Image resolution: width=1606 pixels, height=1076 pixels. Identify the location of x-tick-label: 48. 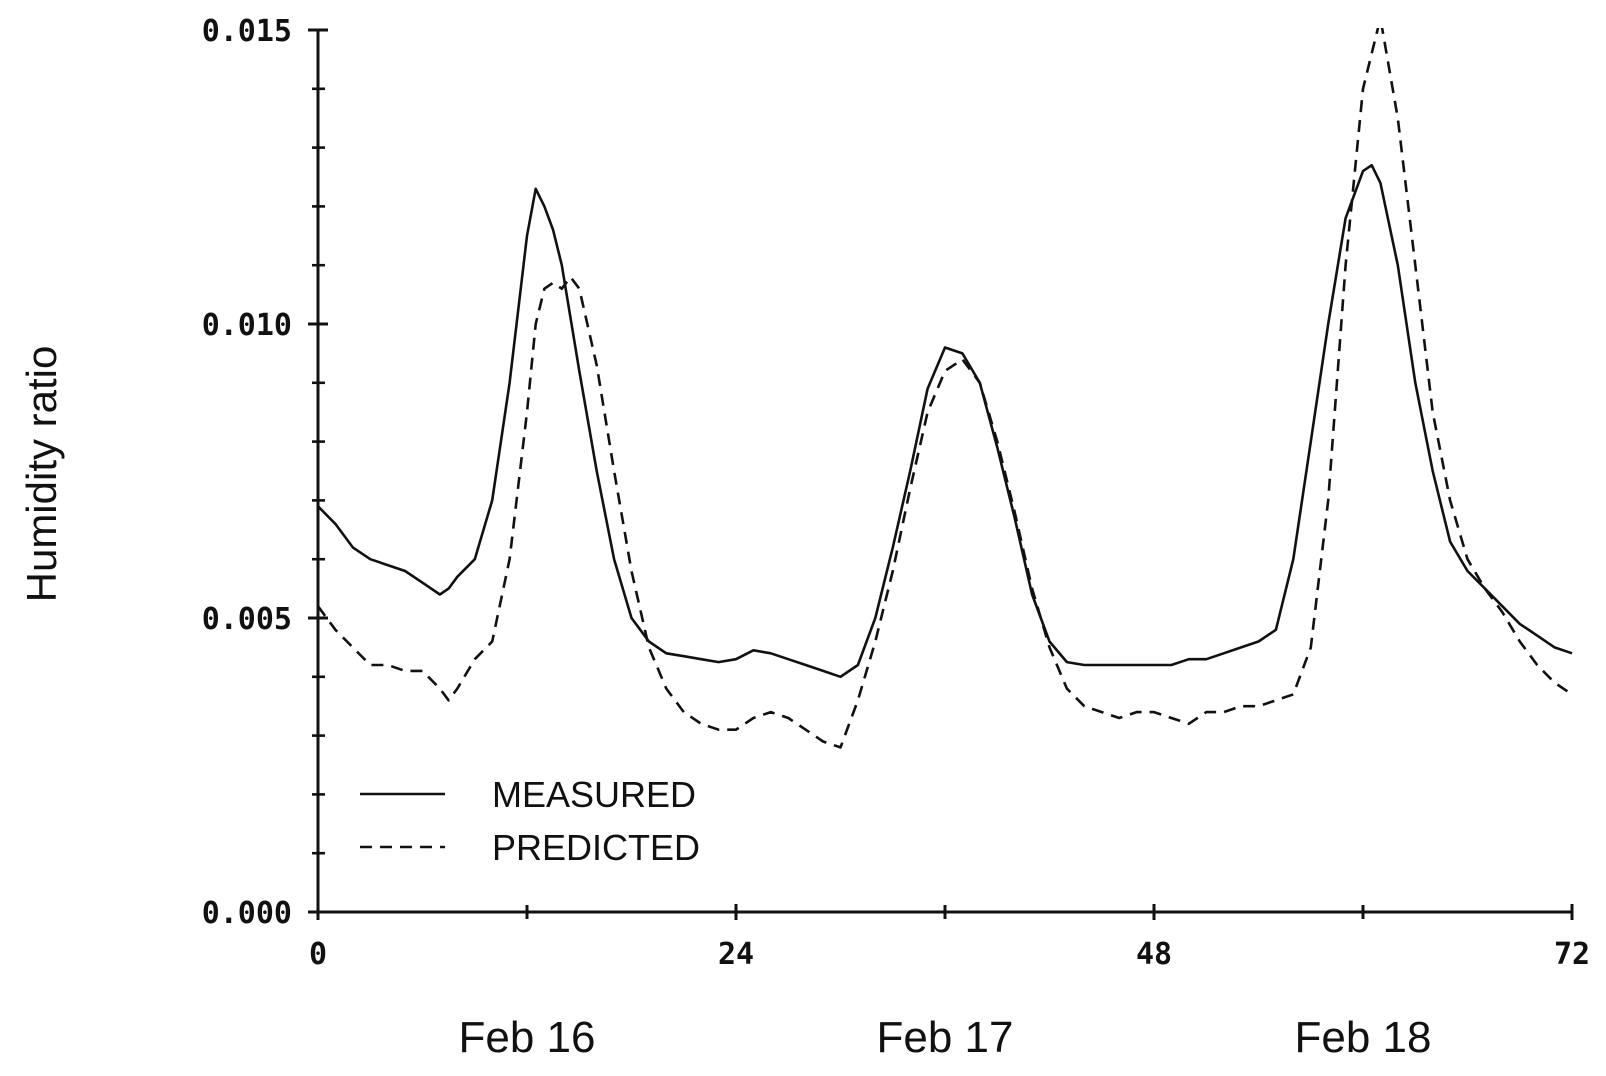
(1154, 954).